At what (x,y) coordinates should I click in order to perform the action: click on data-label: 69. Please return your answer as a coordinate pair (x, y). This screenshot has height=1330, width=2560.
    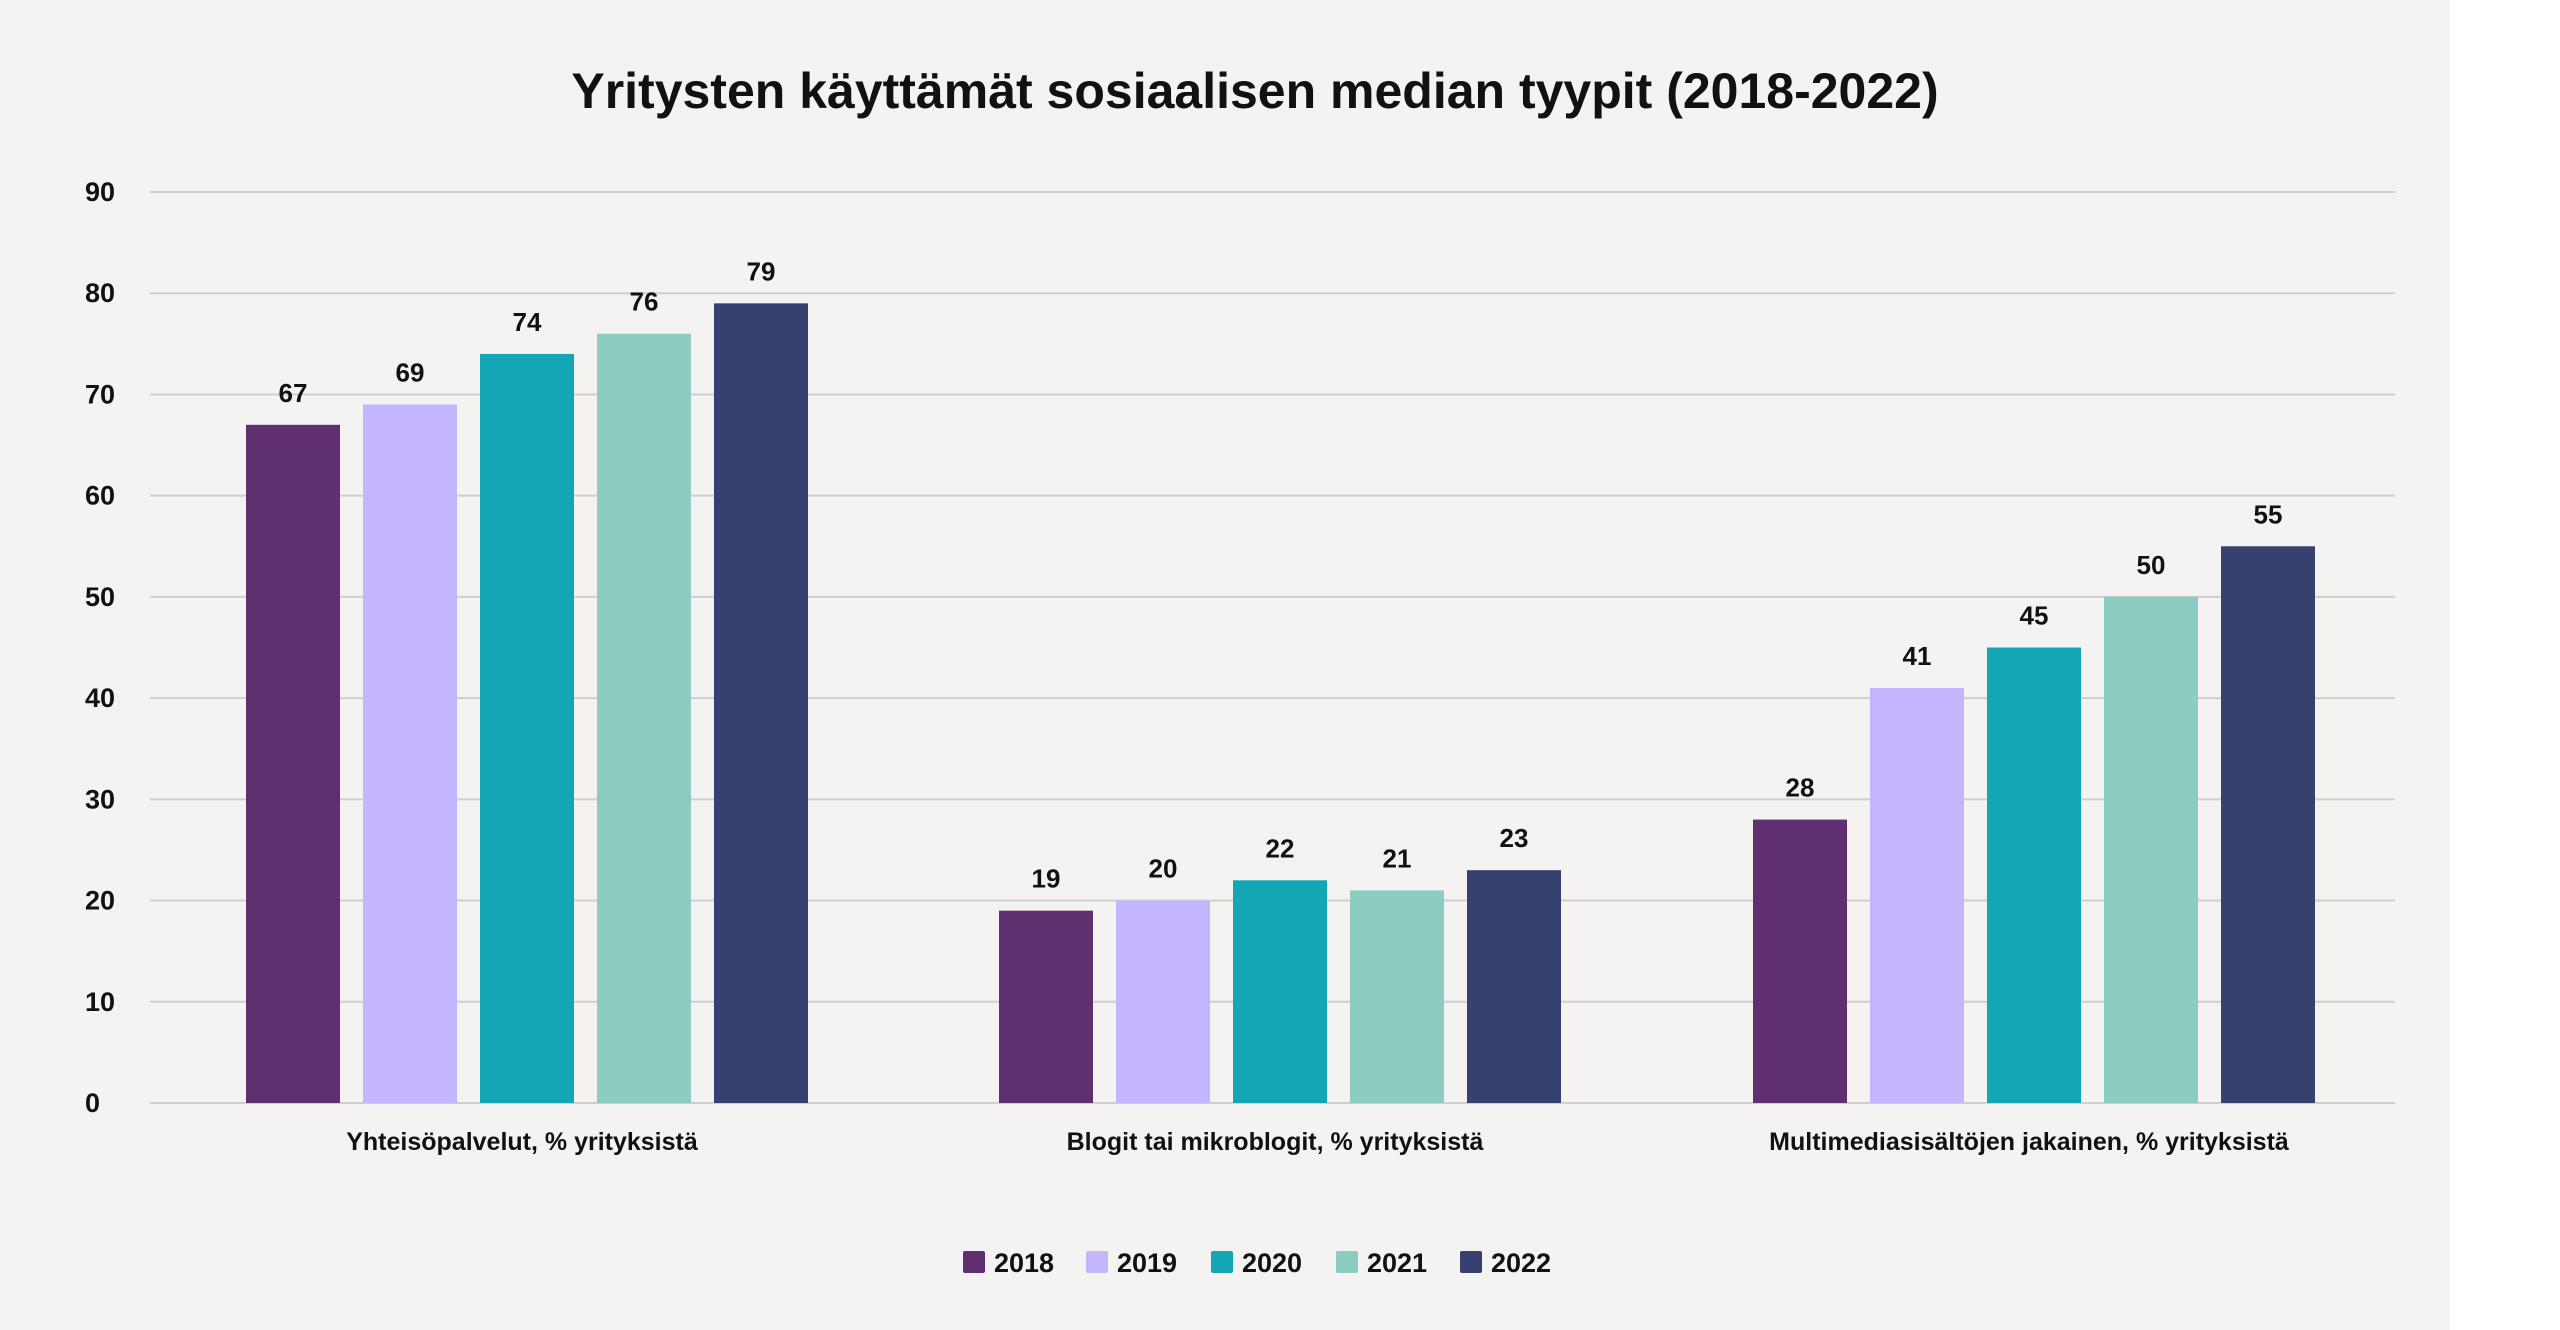
    Looking at the image, I should click on (410, 373).